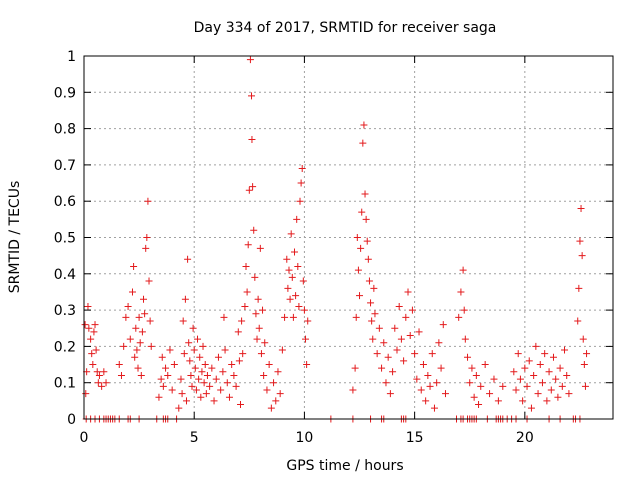  What do you see at coordinates (194, 438) in the screenshot?
I see `x-tick-label: 5` at bounding box center [194, 438].